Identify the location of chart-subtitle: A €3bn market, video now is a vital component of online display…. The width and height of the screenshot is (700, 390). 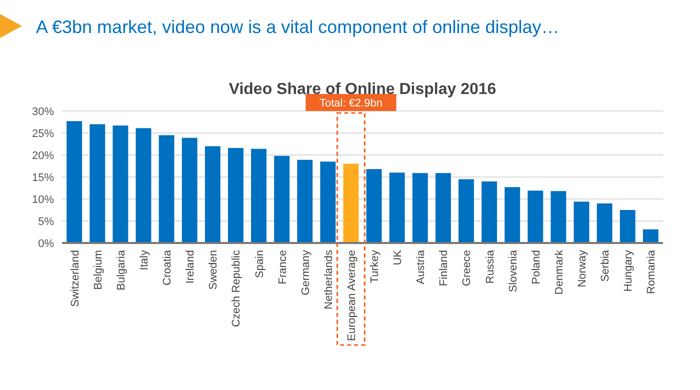
(298, 27).